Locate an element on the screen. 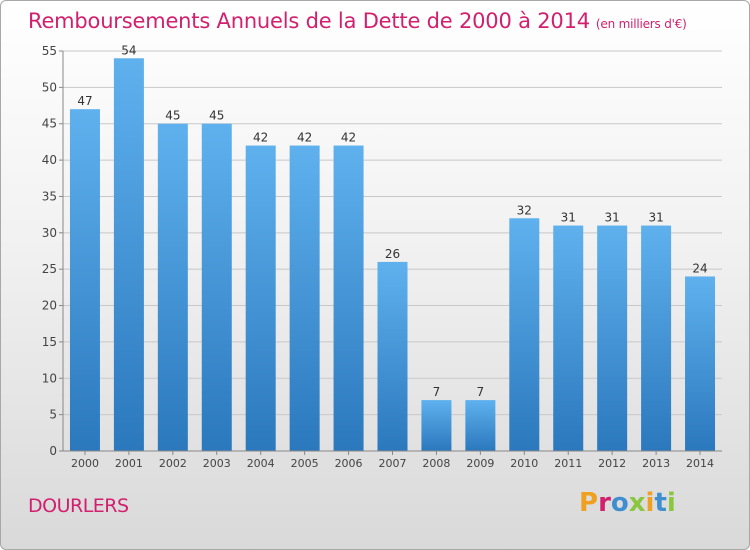  bar-2008 is located at coordinates (436, 425).